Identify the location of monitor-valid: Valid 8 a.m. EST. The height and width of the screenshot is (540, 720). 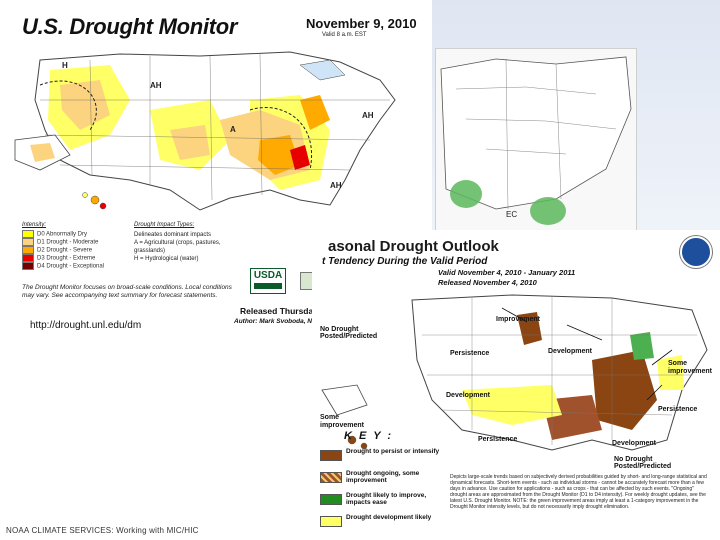
(344, 35).